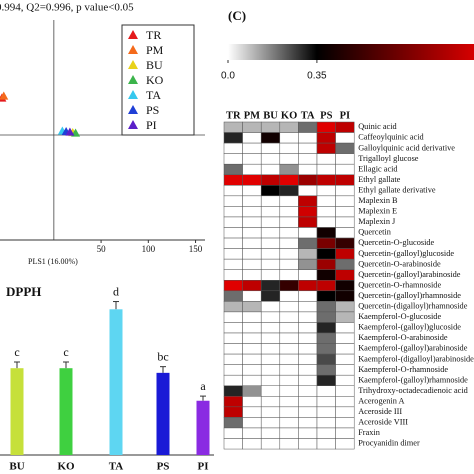 The height and width of the screenshot is (474, 474). I want to click on row-label: Kaempferol-O-rhamnoside, so click(403, 369).